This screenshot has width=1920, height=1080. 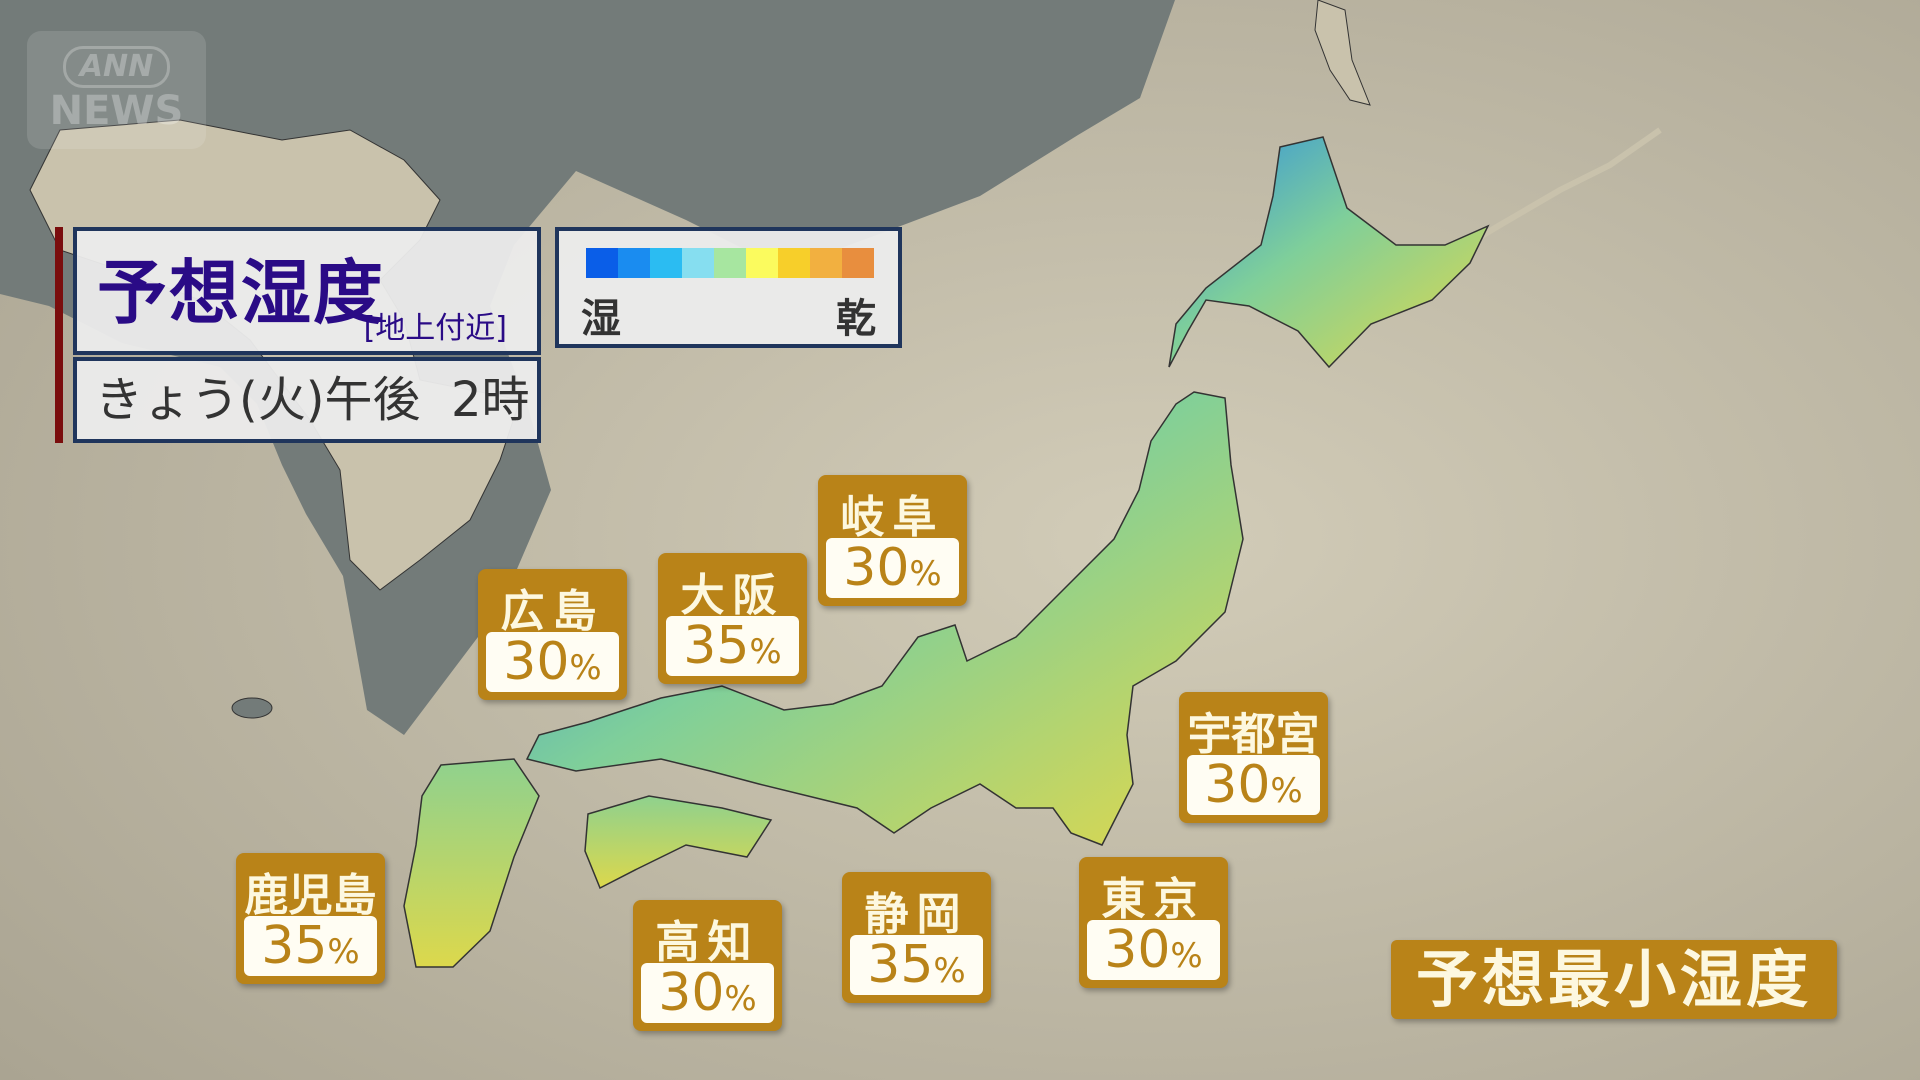 I want to click on city-label-osaka: 大阪 35%, so click(x=732, y=618).